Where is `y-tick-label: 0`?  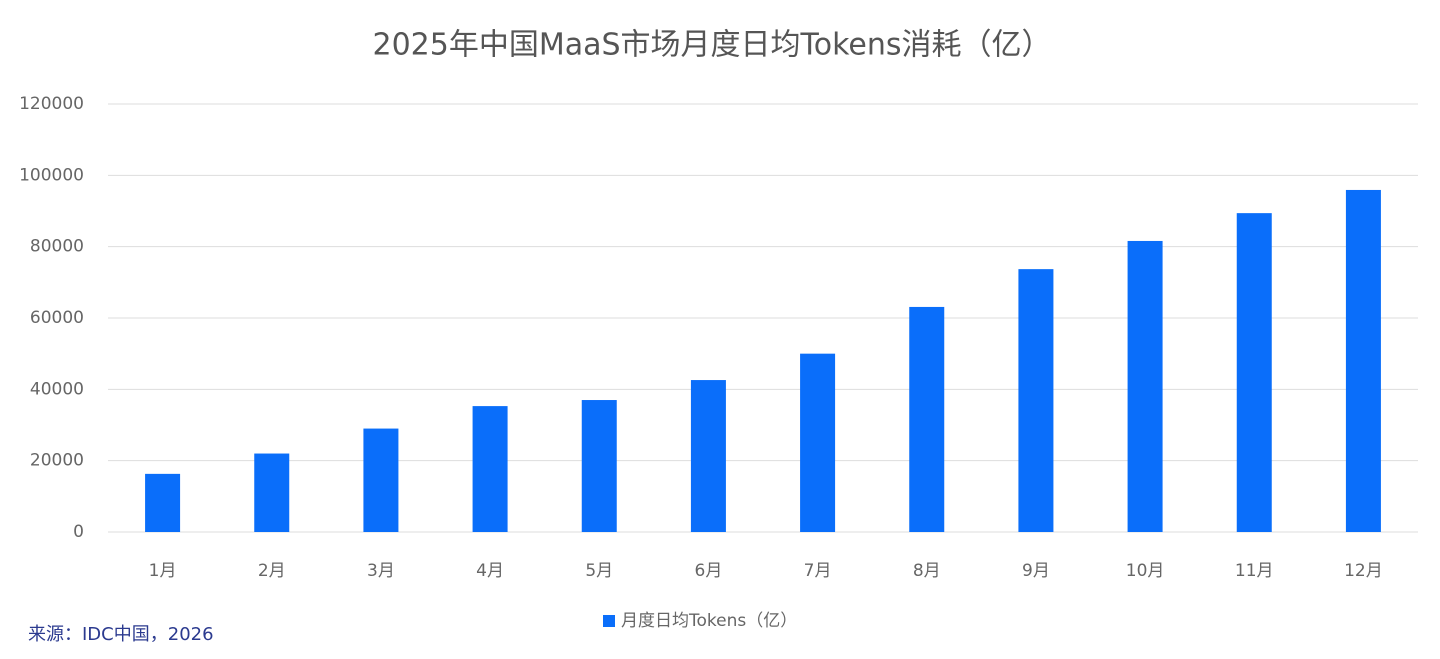
y-tick-label: 0 is located at coordinates (78, 532).